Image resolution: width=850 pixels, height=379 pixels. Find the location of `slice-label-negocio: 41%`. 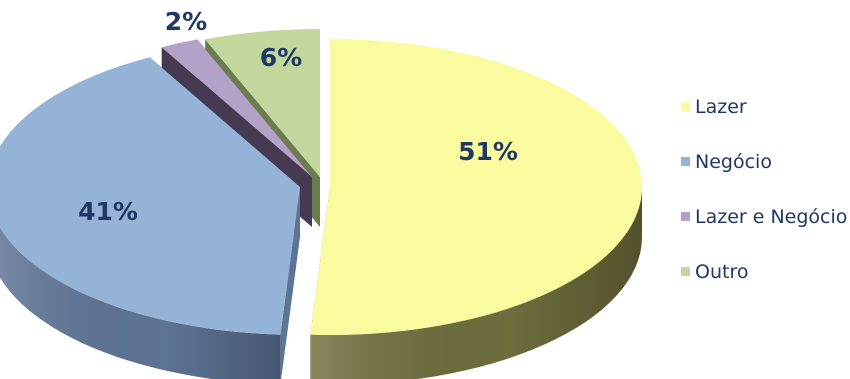

slice-label-negocio: 41% is located at coordinates (108, 211).